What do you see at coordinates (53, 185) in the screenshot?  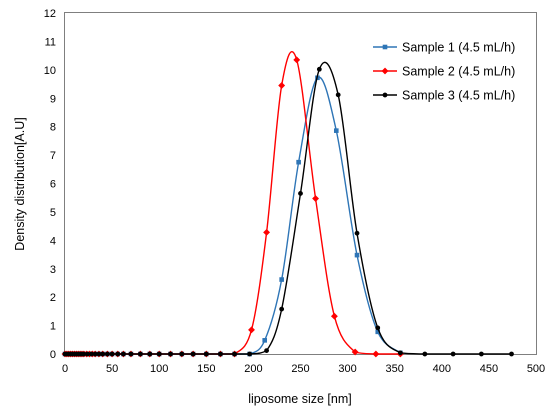 I see `y-tick-label: 6` at bounding box center [53, 185].